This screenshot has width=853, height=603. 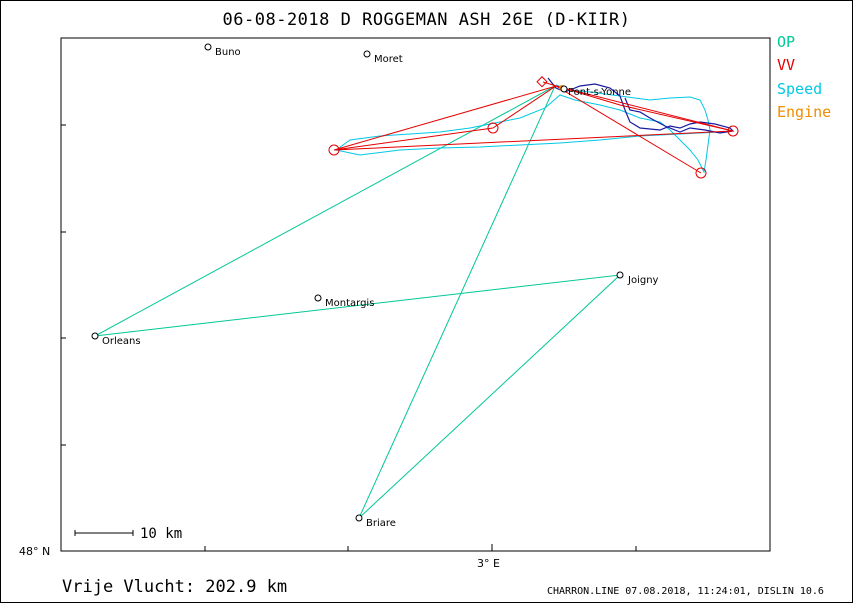 I want to click on town-label-montargis: Montargis, so click(x=349, y=303).